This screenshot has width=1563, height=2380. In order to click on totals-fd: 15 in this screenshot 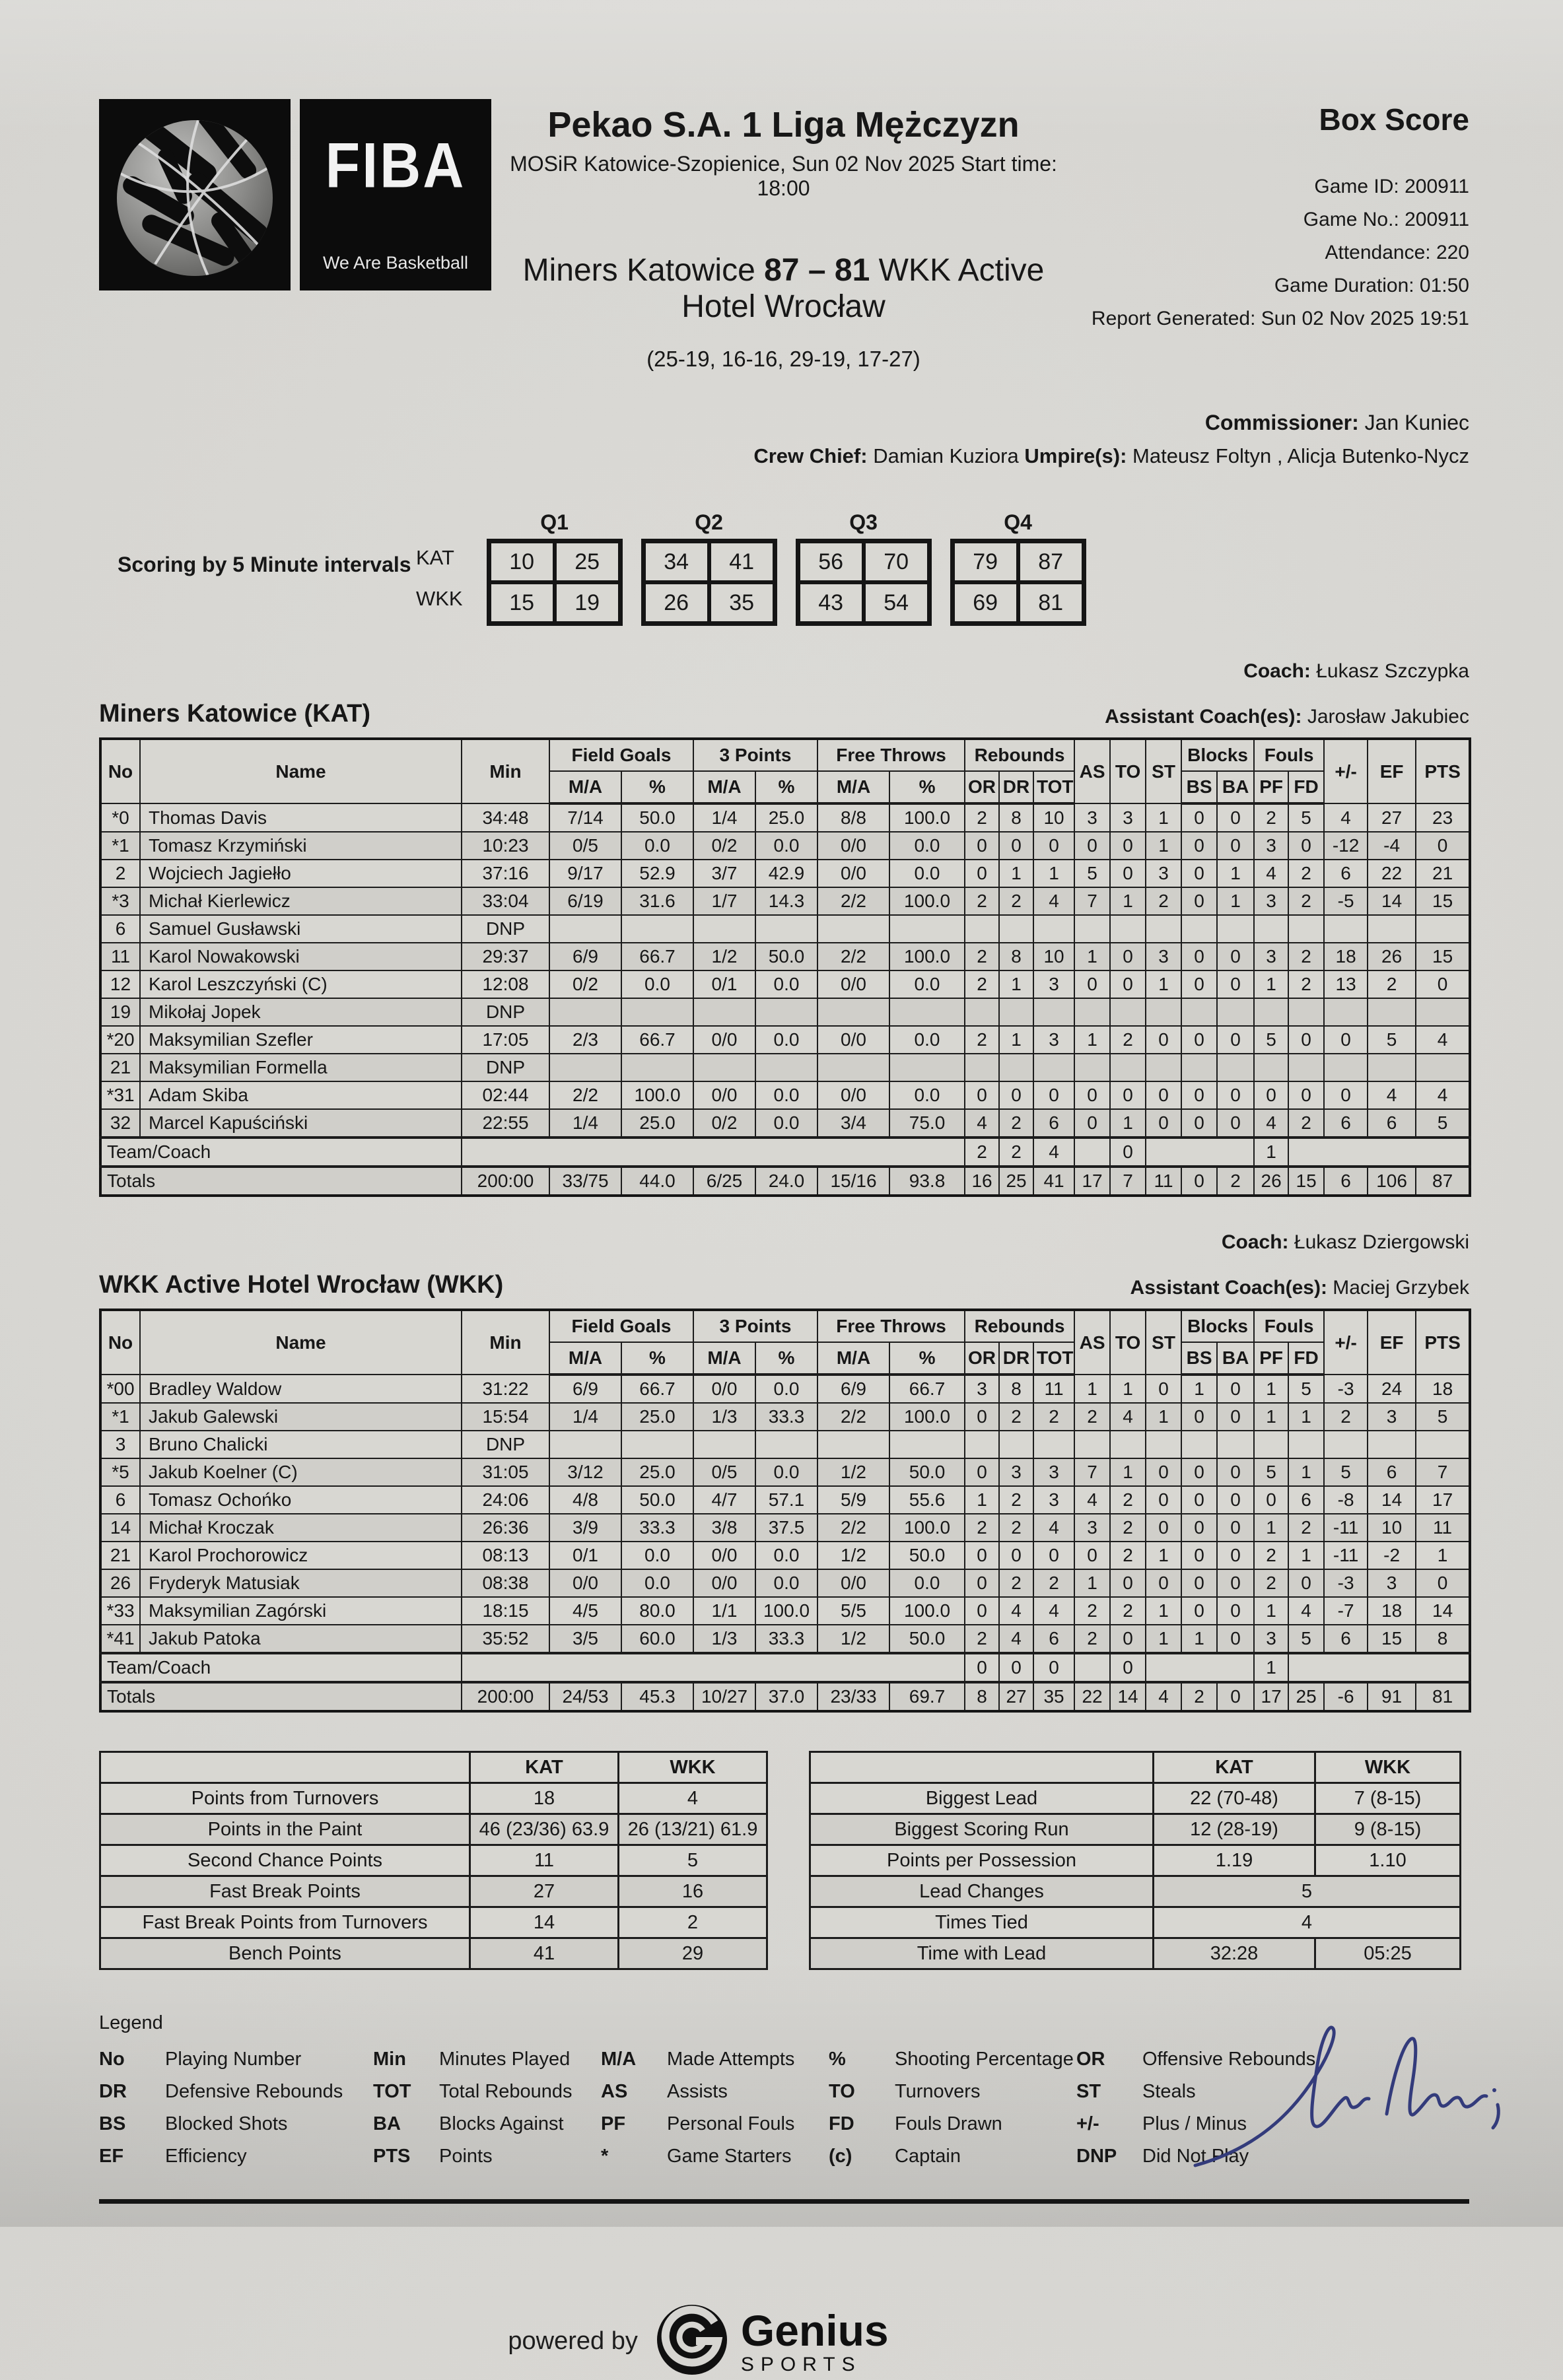, I will do `click(1306, 1180)`.